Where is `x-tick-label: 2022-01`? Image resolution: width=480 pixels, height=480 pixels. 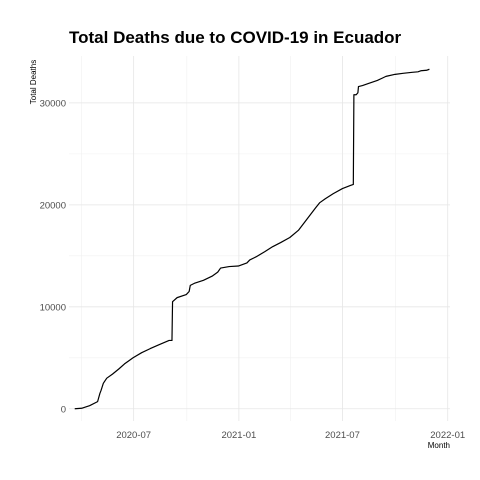 x-tick-label: 2022-01 is located at coordinates (447, 435).